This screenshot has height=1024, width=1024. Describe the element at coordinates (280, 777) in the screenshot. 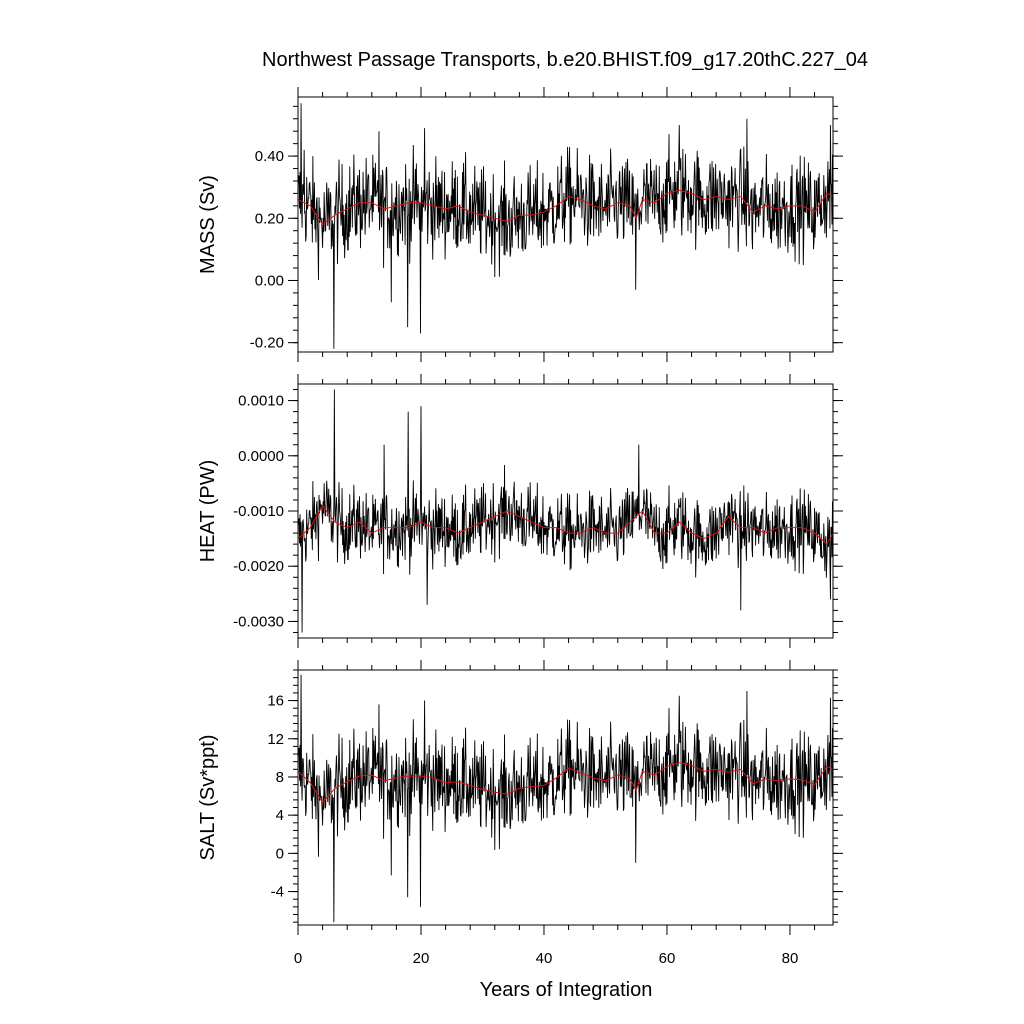

I see `y-tick-label: 8` at that location.